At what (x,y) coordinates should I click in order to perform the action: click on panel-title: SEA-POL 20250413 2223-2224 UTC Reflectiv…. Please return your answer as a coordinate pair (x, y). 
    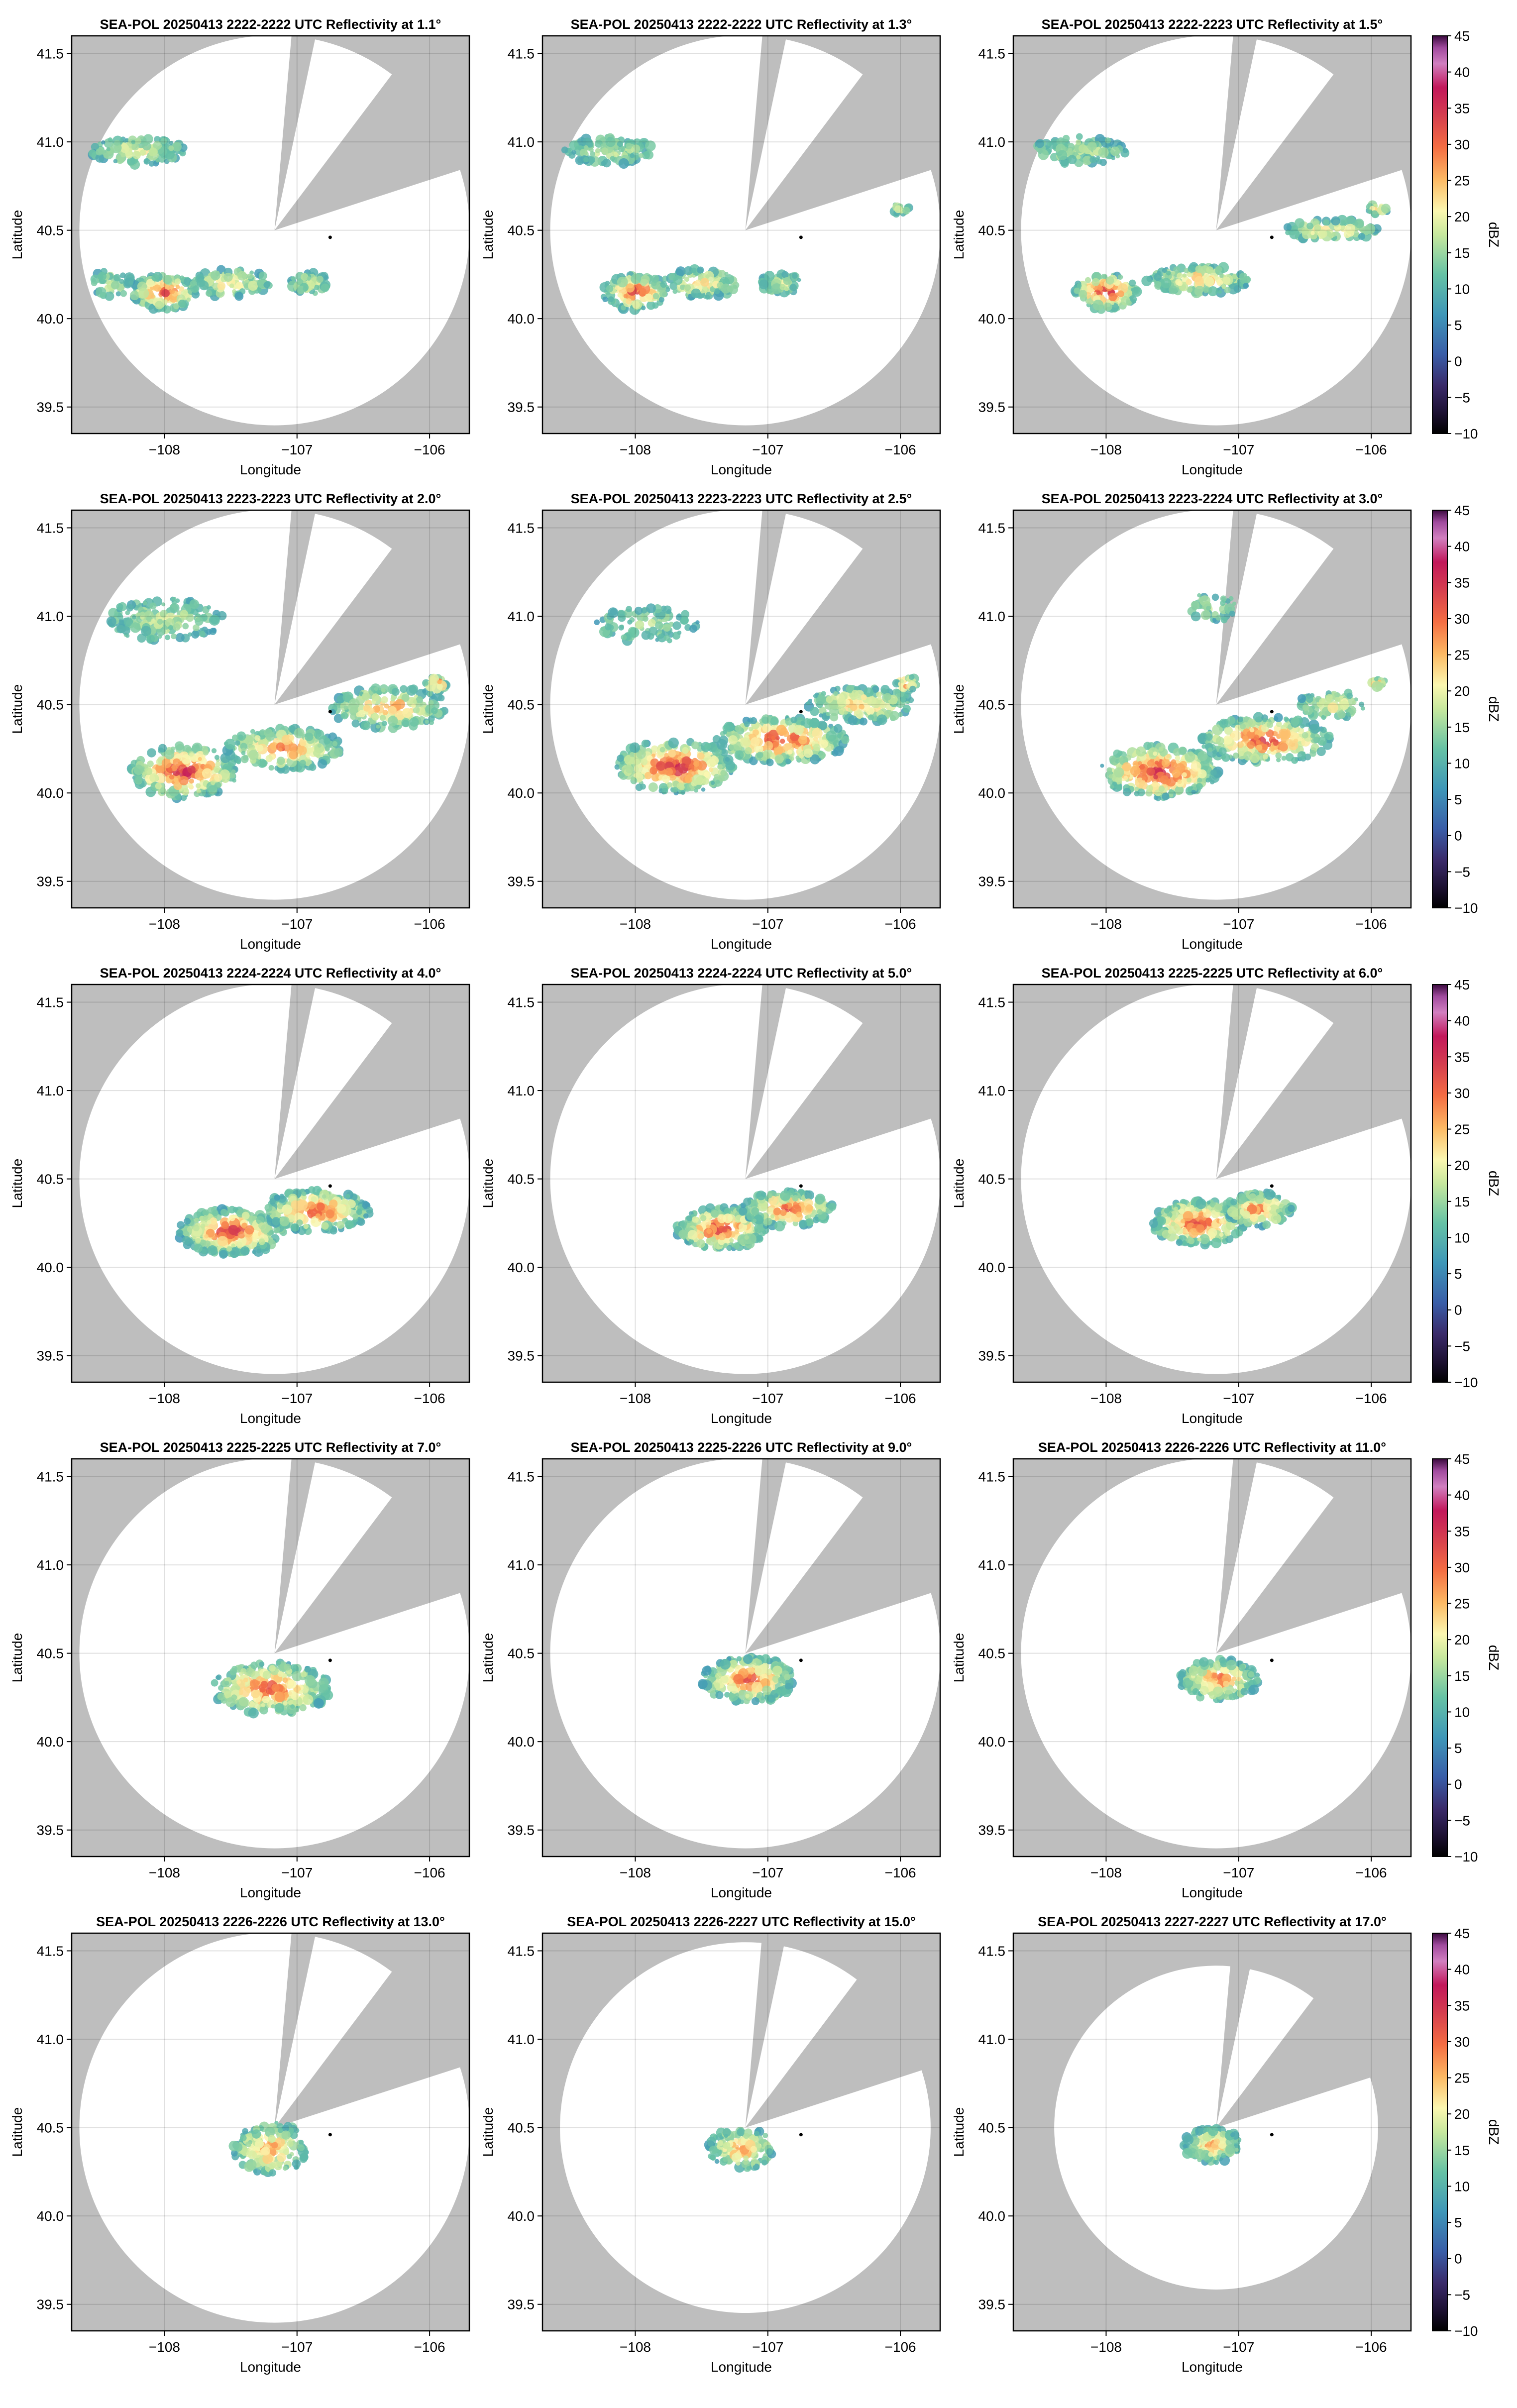
    Looking at the image, I should click on (1212, 498).